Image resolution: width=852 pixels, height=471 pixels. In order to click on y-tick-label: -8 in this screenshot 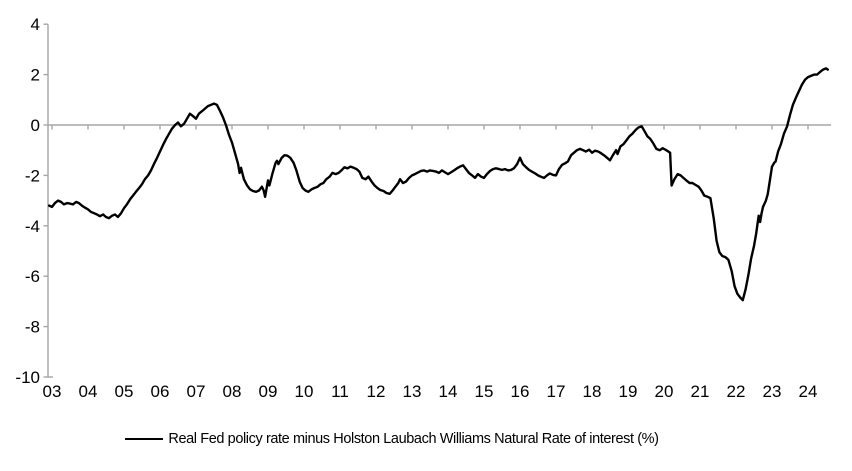, I will do `click(32, 327)`.